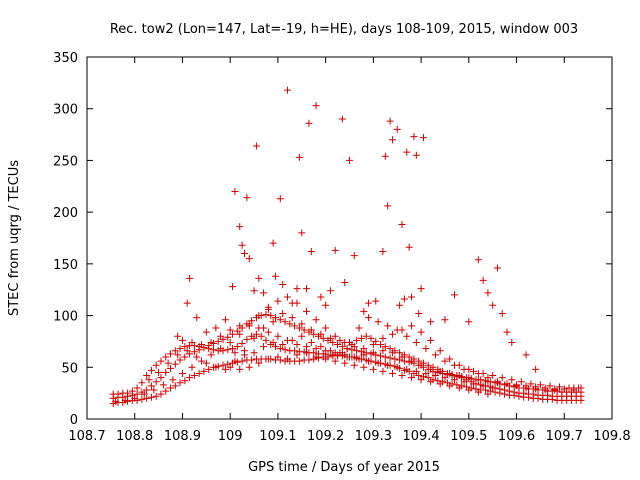 The width and height of the screenshot is (640, 480). Describe the element at coordinates (277, 436) in the screenshot. I see `x-tick-label: 109.1` at that location.